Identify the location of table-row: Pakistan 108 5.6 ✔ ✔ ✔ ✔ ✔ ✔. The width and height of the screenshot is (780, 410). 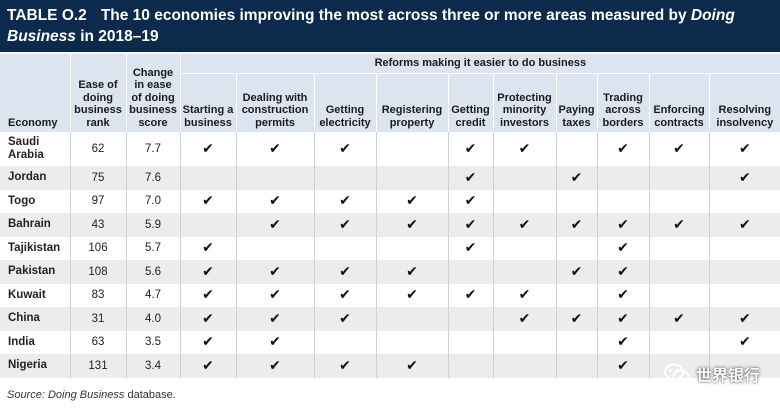
(390, 272).